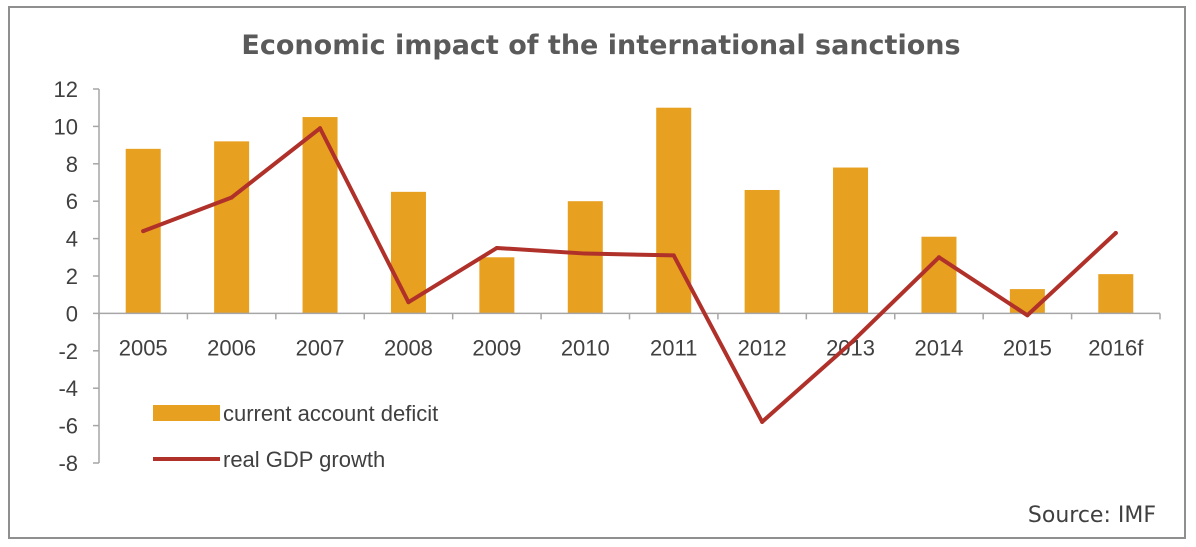 This screenshot has height=547, width=1196. Describe the element at coordinates (186, 413) in the screenshot. I see `legend-swatch-bar` at that location.